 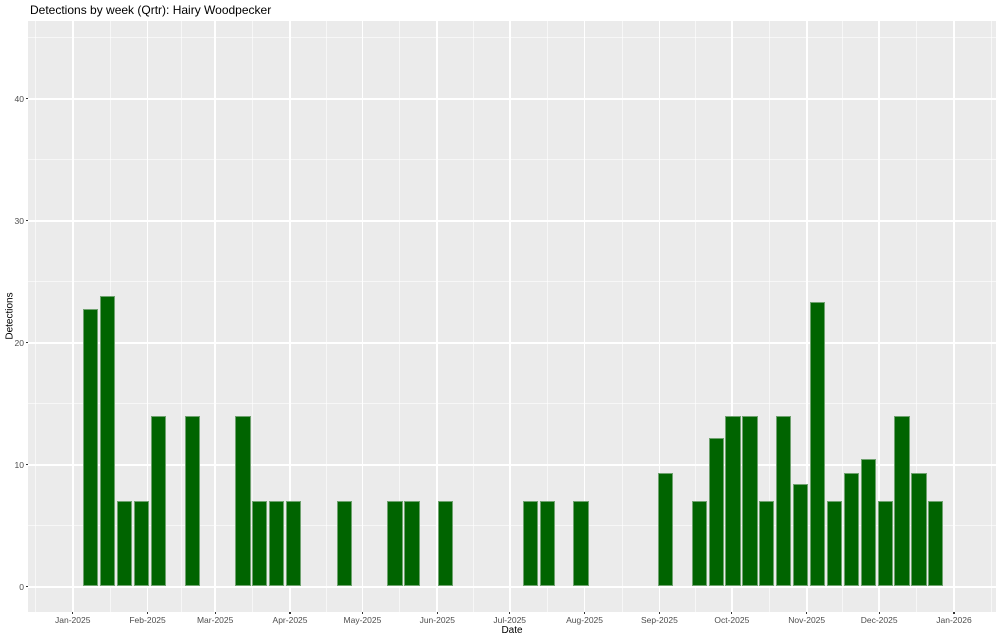 What do you see at coordinates (19, 342) in the screenshot?
I see `y-tick-label: 20` at bounding box center [19, 342].